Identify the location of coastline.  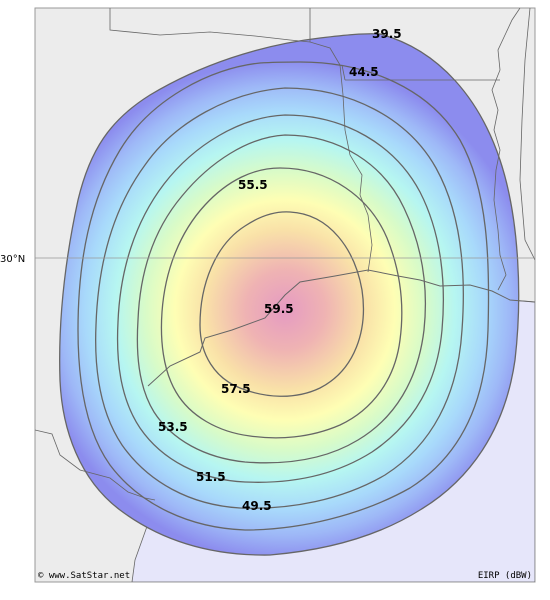
(341, 328).